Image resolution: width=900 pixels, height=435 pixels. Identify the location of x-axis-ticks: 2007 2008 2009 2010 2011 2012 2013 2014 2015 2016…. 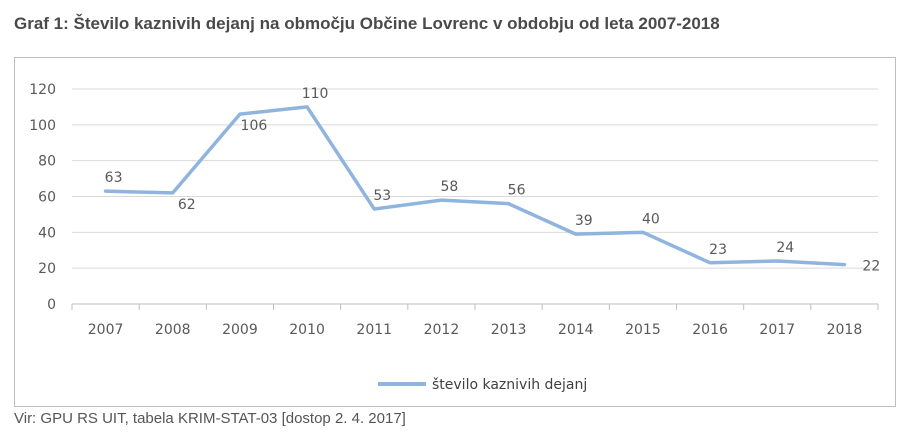
(475, 330).